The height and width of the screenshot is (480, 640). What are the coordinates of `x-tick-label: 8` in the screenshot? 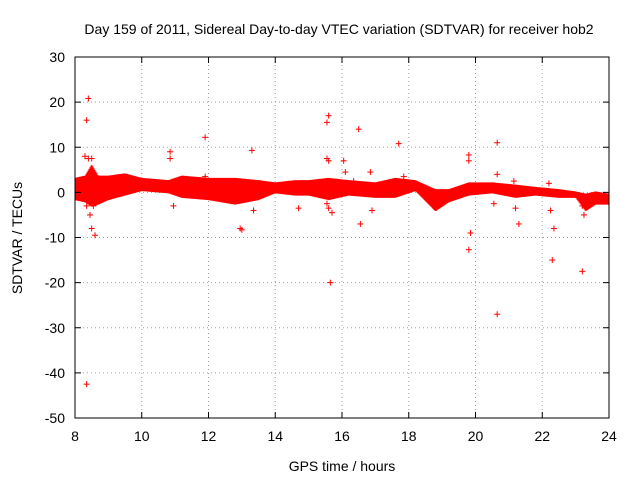 It's located at (75, 436).